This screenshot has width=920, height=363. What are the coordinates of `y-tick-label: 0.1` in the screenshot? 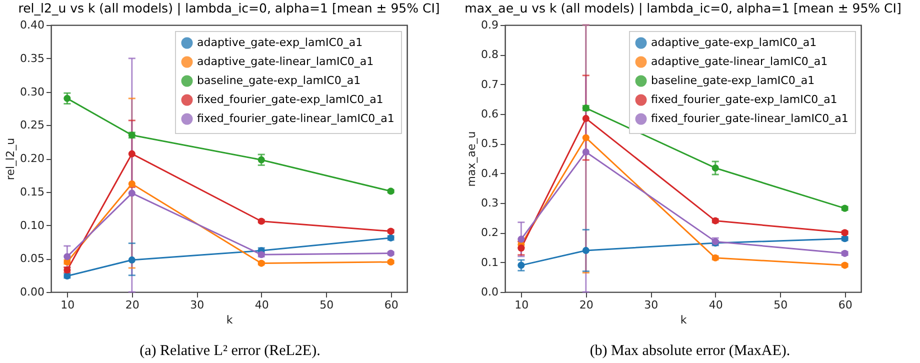 It's located at (489, 262).